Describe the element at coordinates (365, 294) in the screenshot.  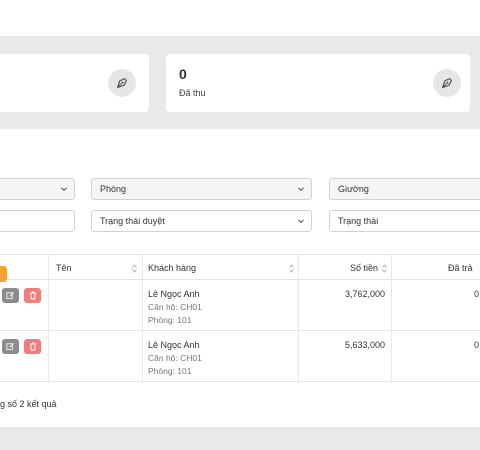
I see `amount-value: 3,762,000` at that location.